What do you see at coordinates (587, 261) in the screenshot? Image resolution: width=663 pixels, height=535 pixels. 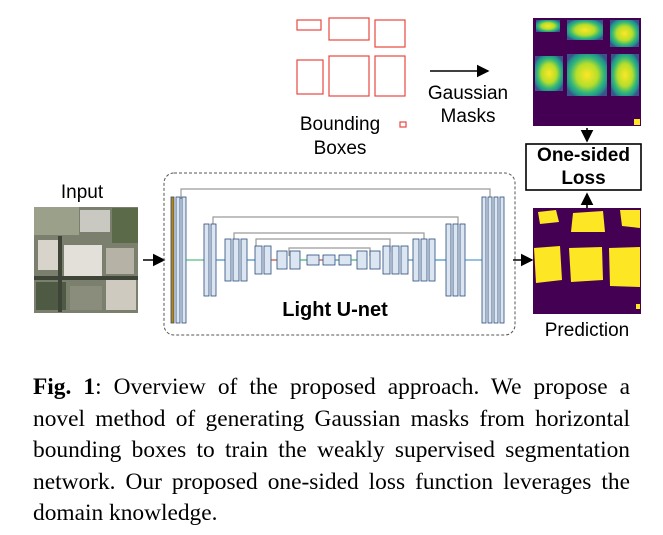 I see `prediction-image` at bounding box center [587, 261].